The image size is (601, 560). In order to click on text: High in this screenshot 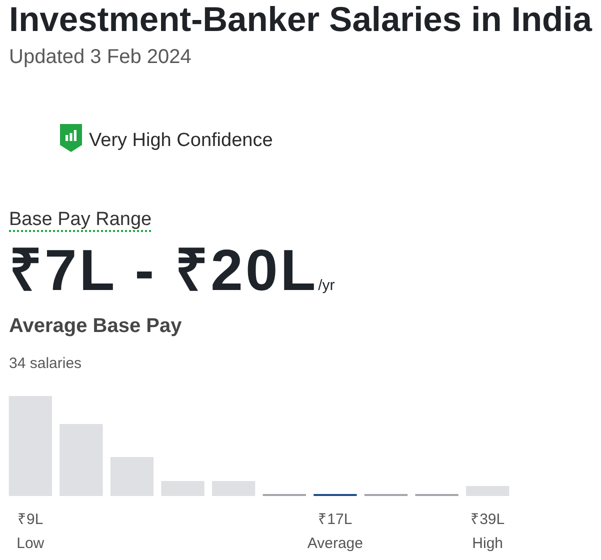, I will do `click(488, 543)`.